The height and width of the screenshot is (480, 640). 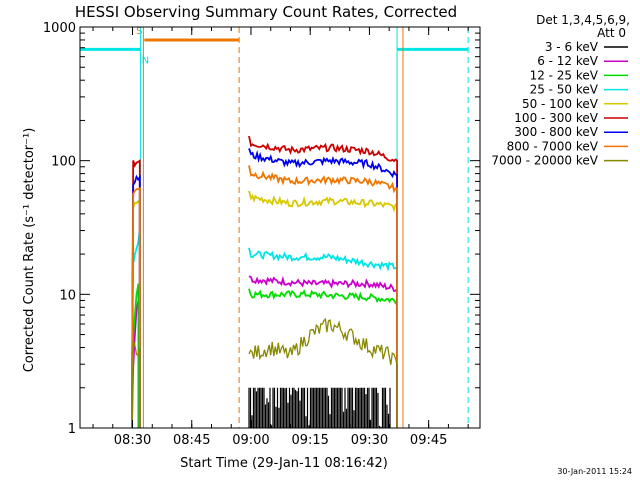 I want to click on legend-header-attenuator: Att 0, so click(x=611, y=33).